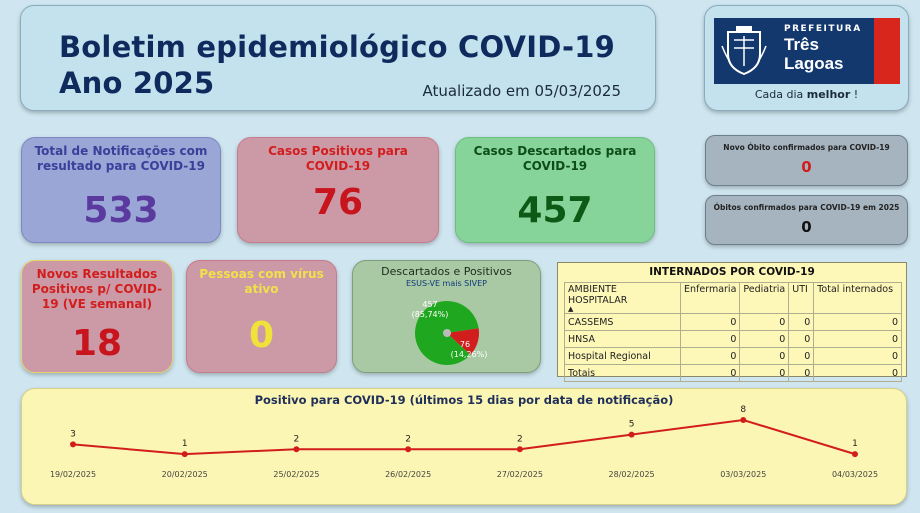 Image resolution: width=920 pixels, height=513 pixels. Describe the element at coordinates (296, 474) in the screenshot. I see `x-tick-label: 25/02/2025` at that location.